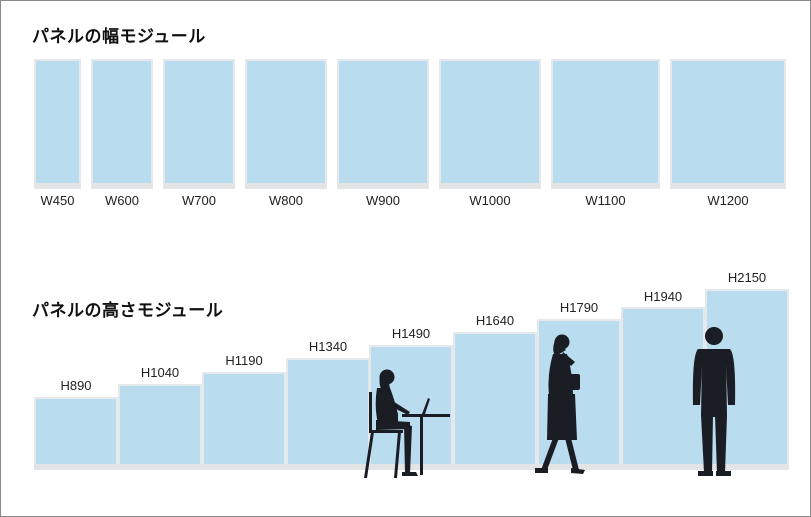  What do you see at coordinates (490, 200) in the screenshot?
I see `width-label: W1000` at bounding box center [490, 200].